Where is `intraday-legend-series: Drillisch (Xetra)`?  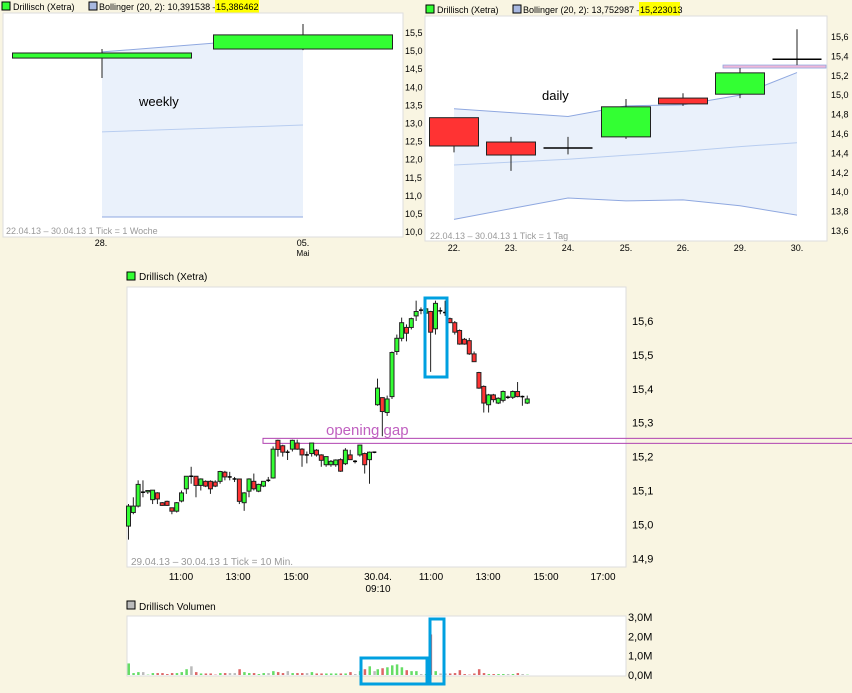
intraday-legend-series: Drillisch (Xetra) is located at coordinates (173, 277).